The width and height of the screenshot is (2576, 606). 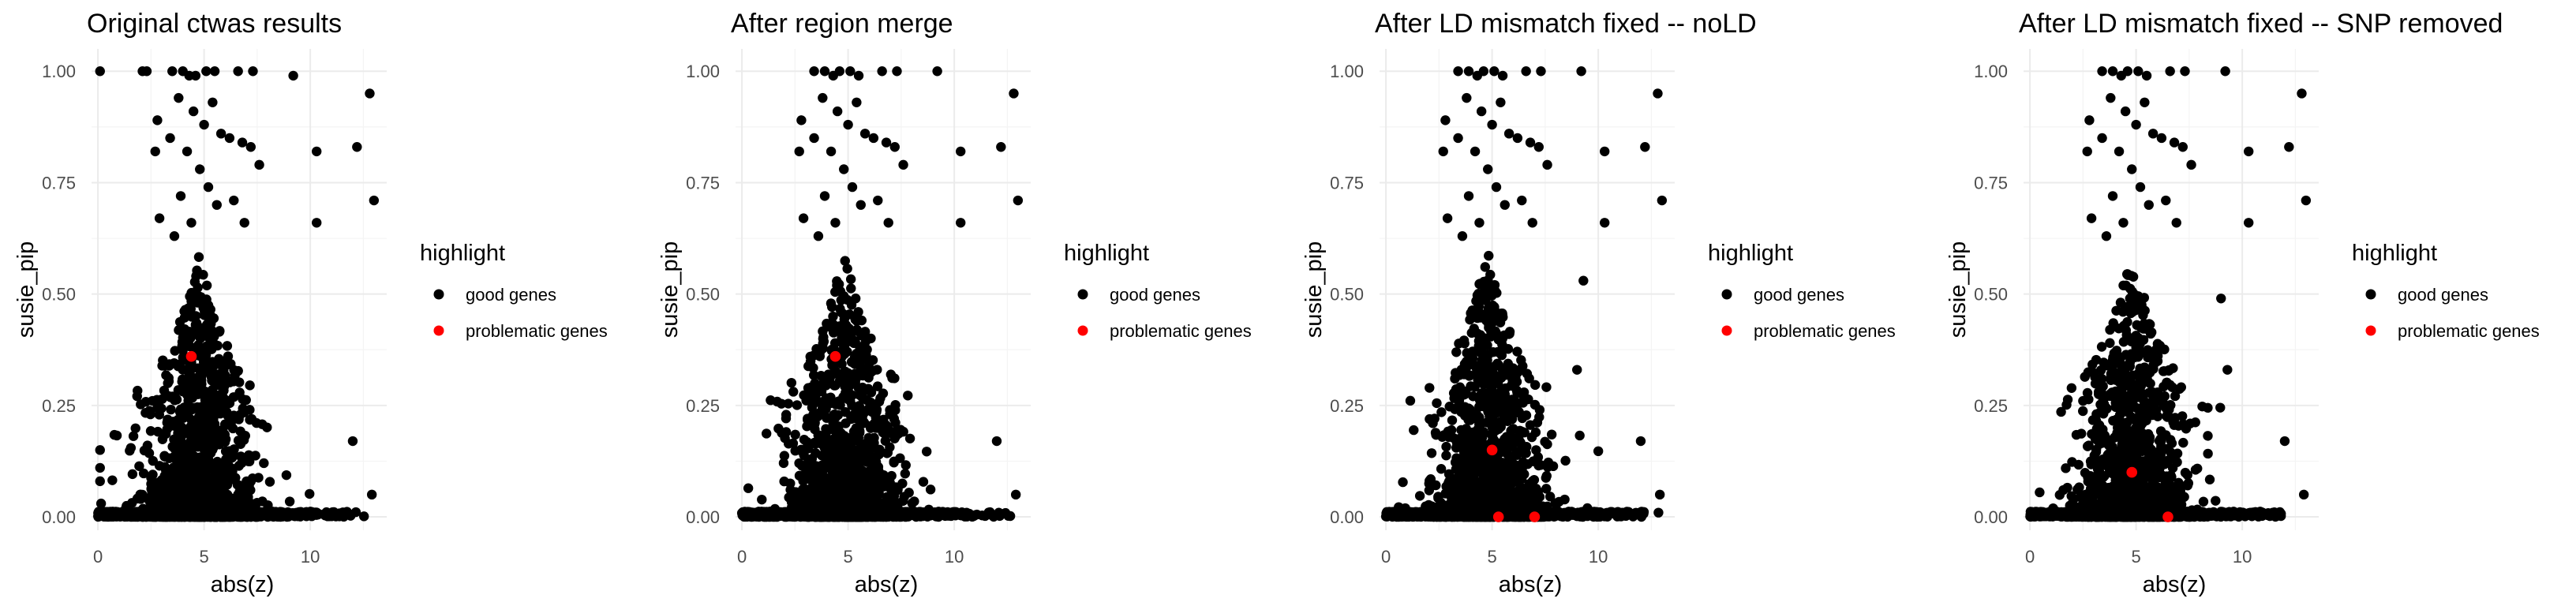 What do you see at coordinates (1181, 331) in the screenshot?
I see `legend-label: problematic genes` at bounding box center [1181, 331].